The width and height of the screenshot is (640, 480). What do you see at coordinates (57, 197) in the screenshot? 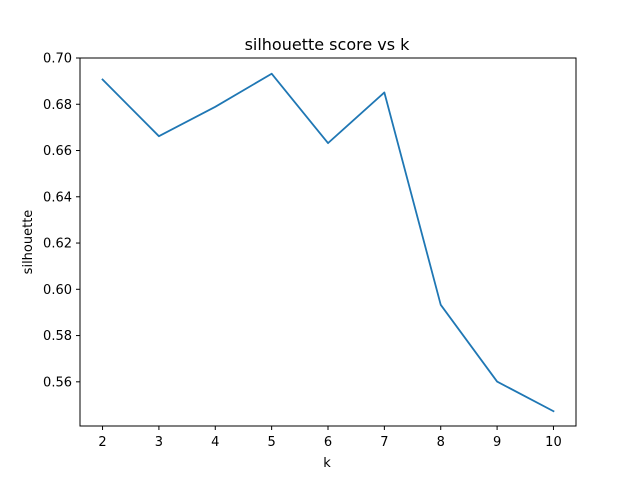
I see `y-tick-label: 0.64` at bounding box center [57, 197].